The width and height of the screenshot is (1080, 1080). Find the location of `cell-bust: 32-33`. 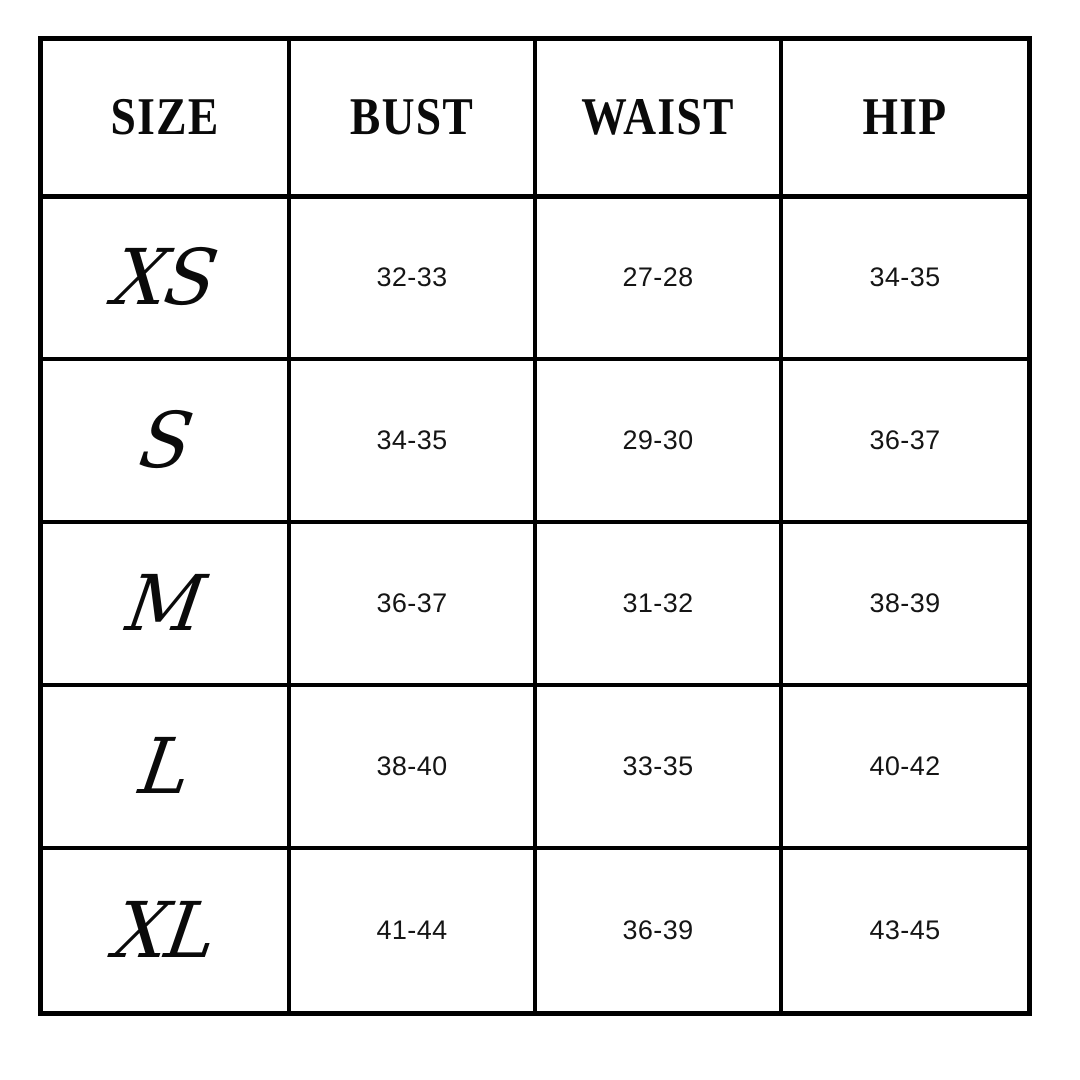

cell-bust: 32-33 is located at coordinates (413, 278).